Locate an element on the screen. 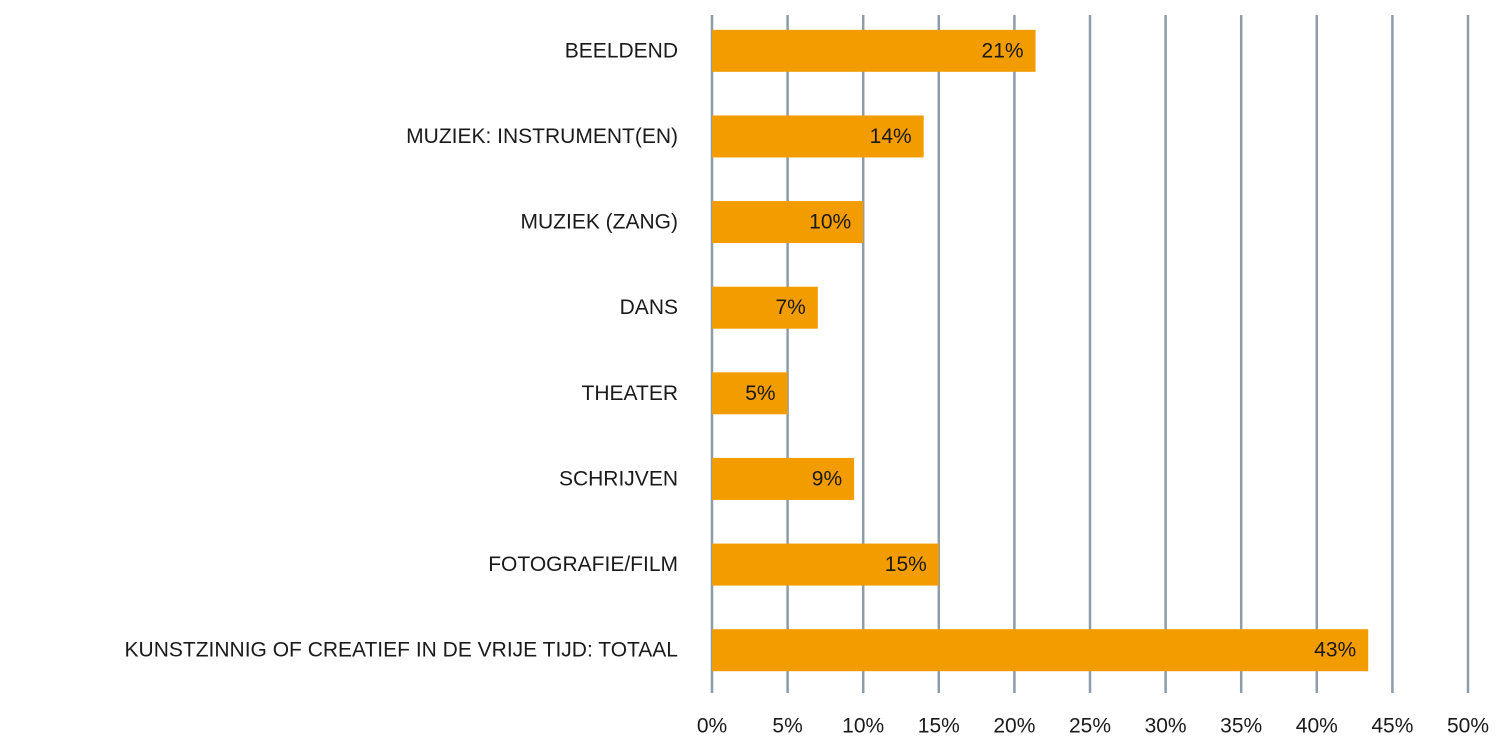 Image resolution: width=1496 pixels, height=743 pixels. y-tick-label: DANS is located at coordinates (649, 307).